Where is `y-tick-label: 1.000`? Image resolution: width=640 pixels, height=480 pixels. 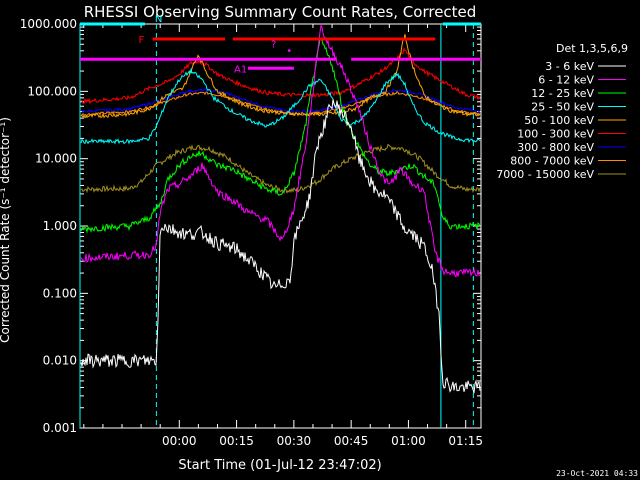 y-tick-label: 1.000 is located at coordinates (60, 226).